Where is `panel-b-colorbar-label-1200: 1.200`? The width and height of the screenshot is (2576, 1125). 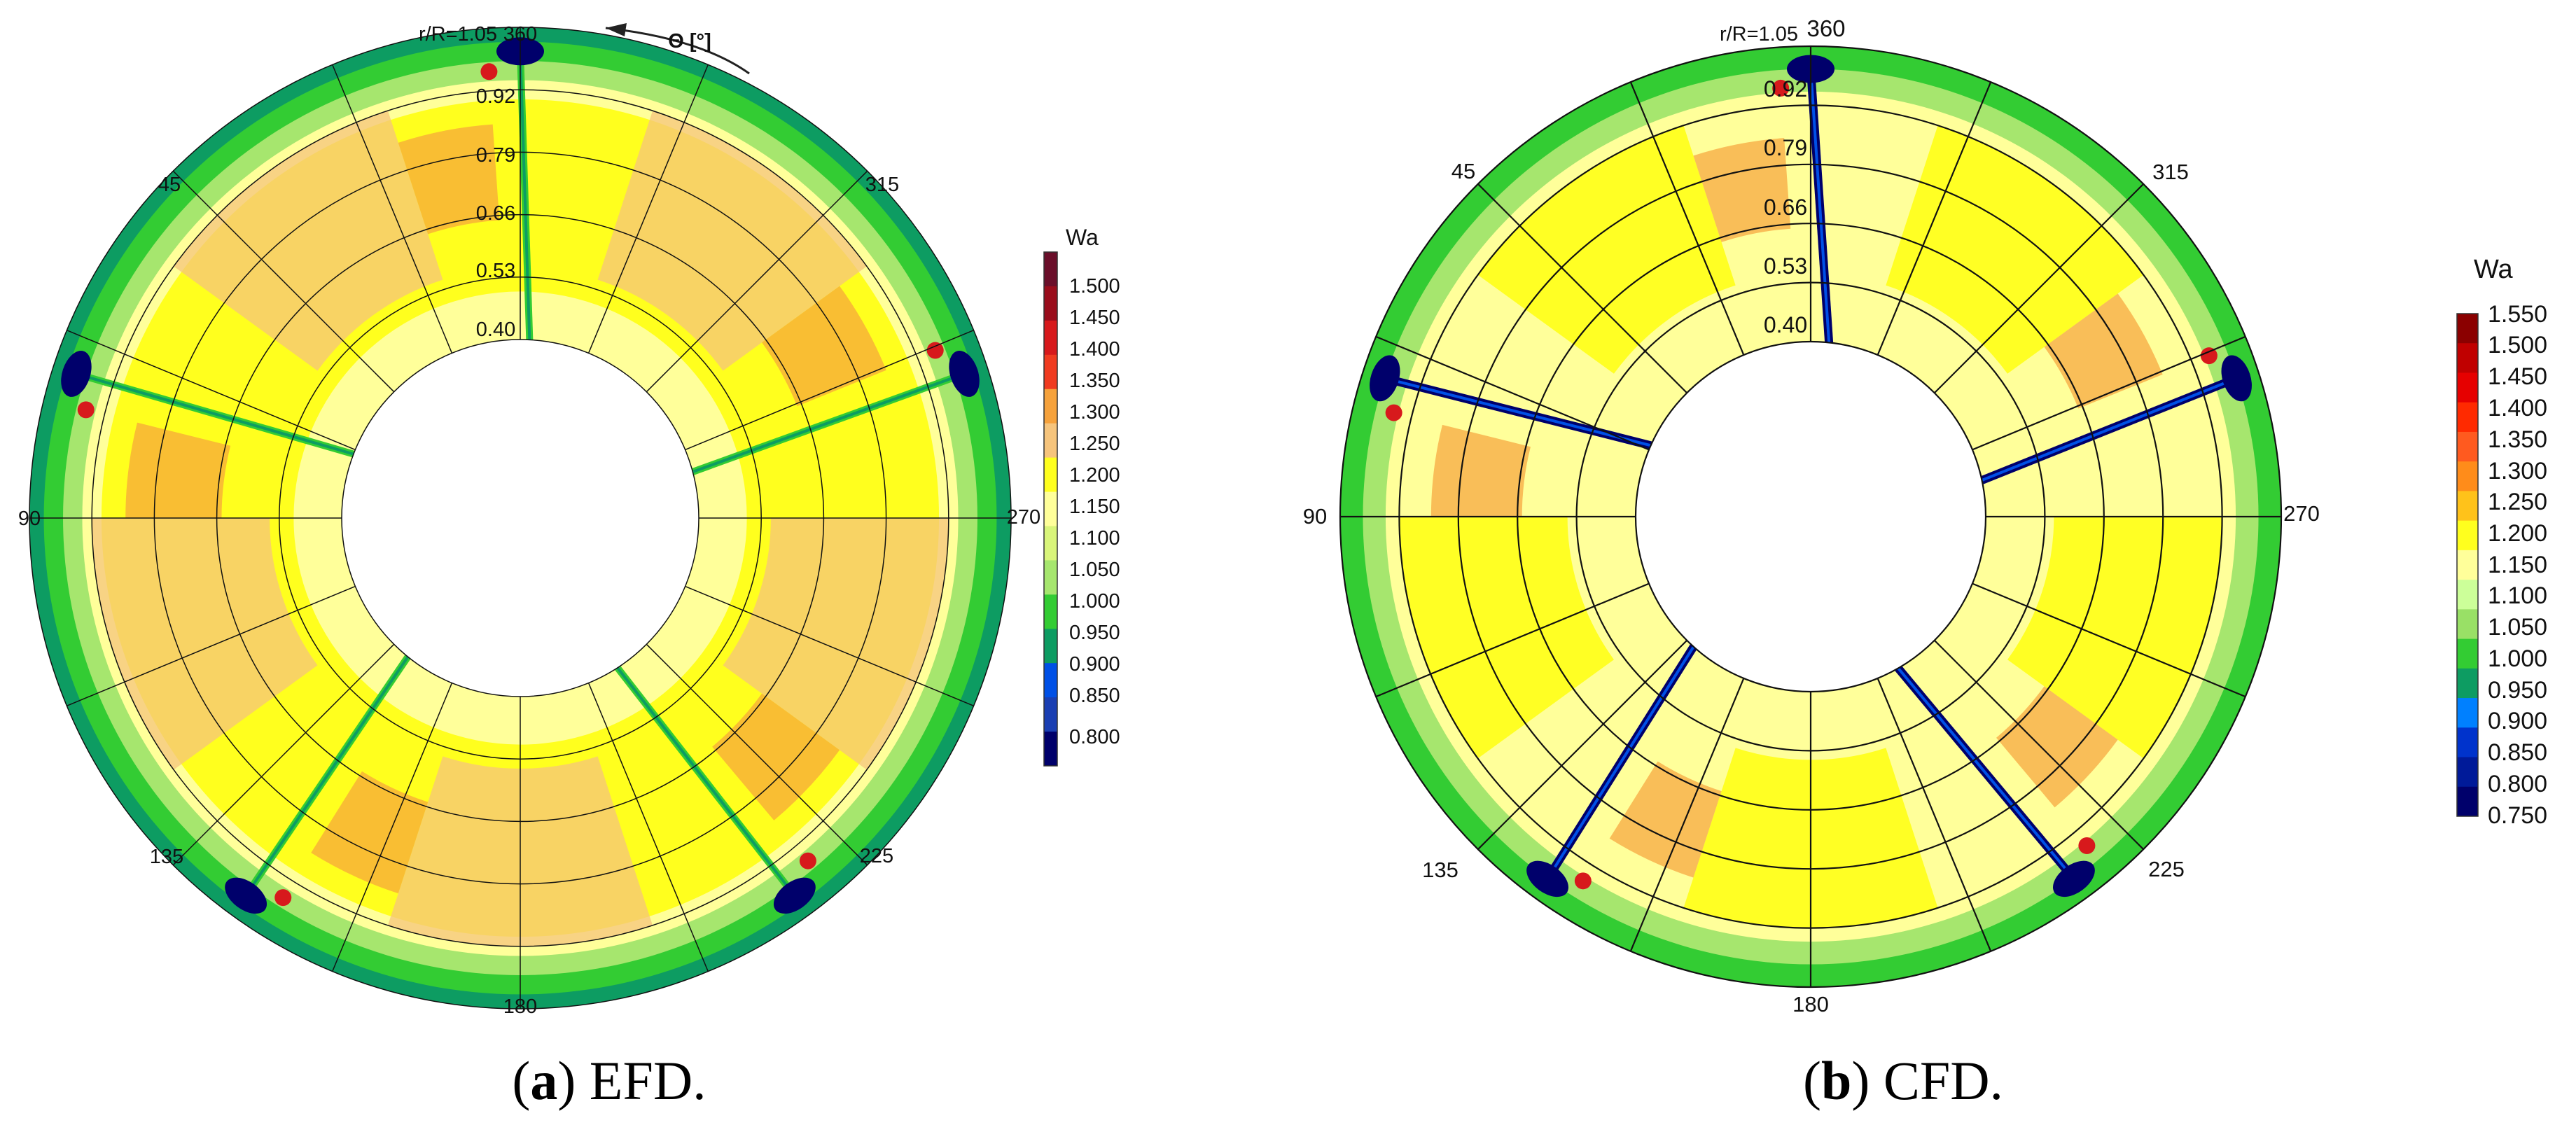 panel-b-colorbar-label-1200: 1.200 is located at coordinates (2517, 533).